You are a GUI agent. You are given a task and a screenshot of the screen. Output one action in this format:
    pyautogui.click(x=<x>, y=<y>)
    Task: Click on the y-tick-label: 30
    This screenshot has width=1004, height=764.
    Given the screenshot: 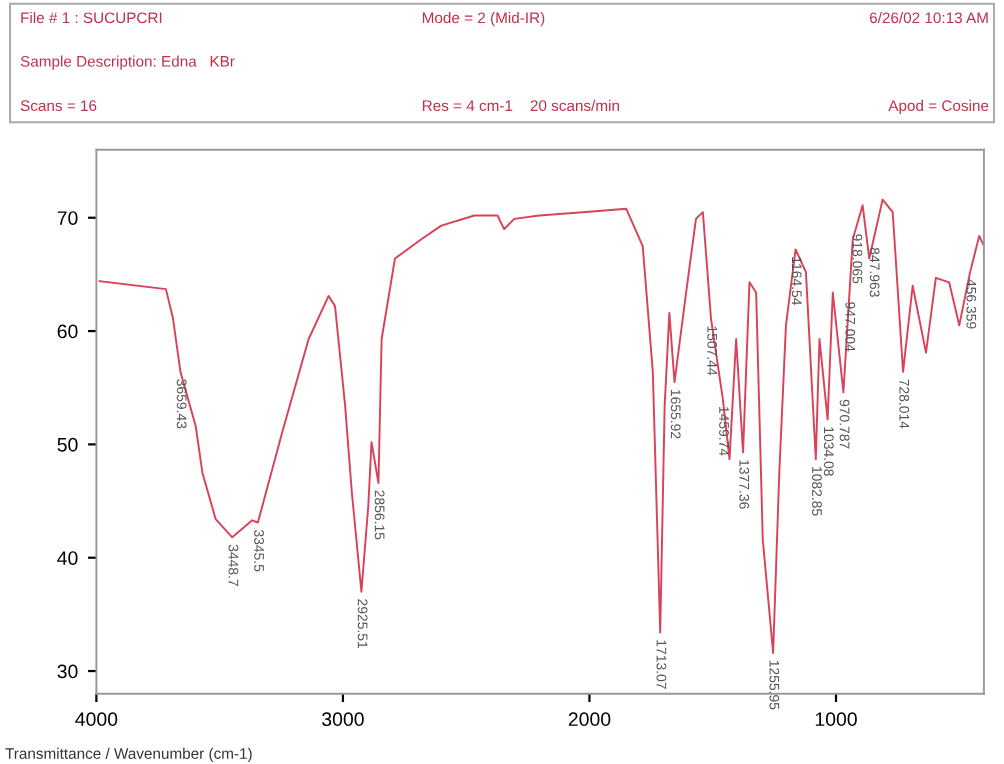 What is the action you would take?
    pyautogui.click(x=67, y=671)
    